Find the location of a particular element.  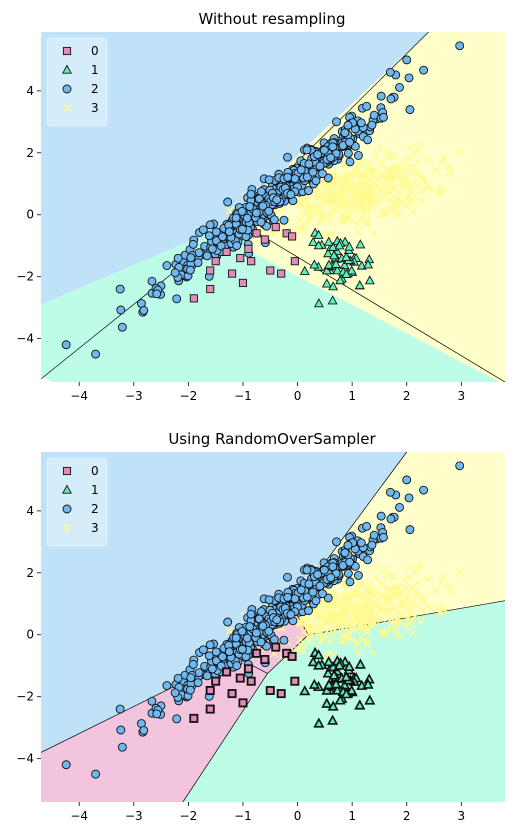

x-tick-label: 2 is located at coordinates (407, 816).